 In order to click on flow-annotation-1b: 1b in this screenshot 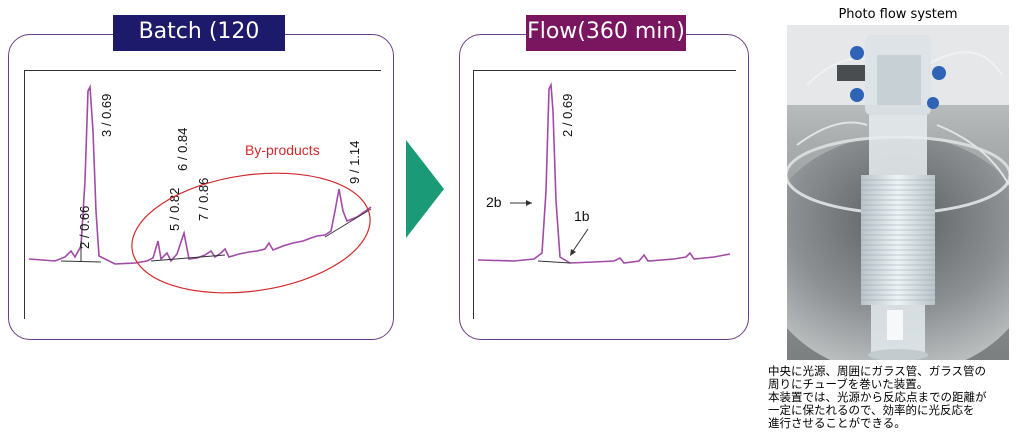, I will do `click(582, 216)`.